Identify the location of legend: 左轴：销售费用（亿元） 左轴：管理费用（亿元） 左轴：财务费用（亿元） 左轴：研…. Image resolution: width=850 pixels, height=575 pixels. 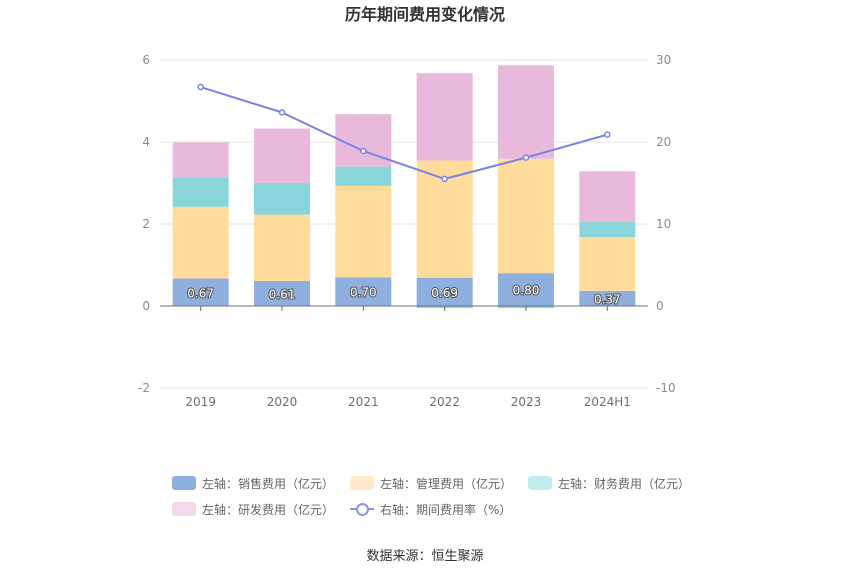
(432, 496).